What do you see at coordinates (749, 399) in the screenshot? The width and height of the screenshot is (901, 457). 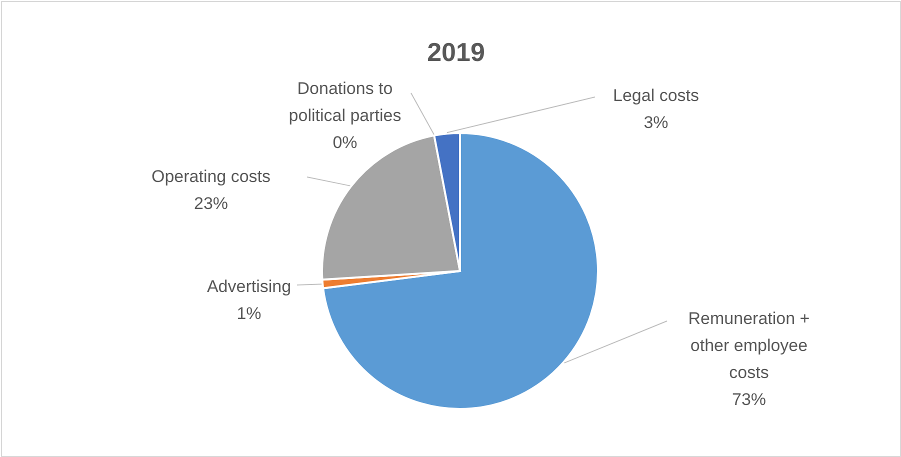 I see `data-label: 73%` at bounding box center [749, 399].